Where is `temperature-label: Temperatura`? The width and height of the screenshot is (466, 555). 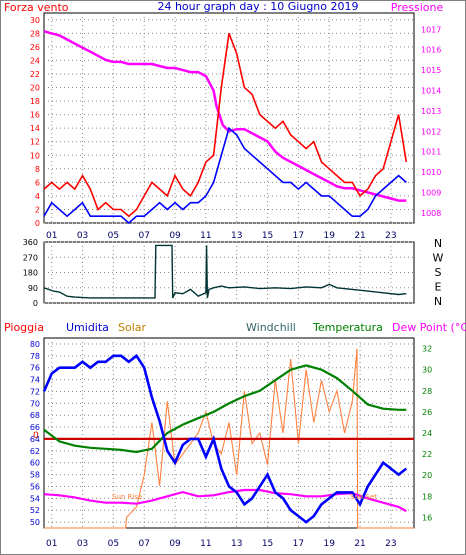 temperature-label: Temperatura is located at coordinates (347, 327).